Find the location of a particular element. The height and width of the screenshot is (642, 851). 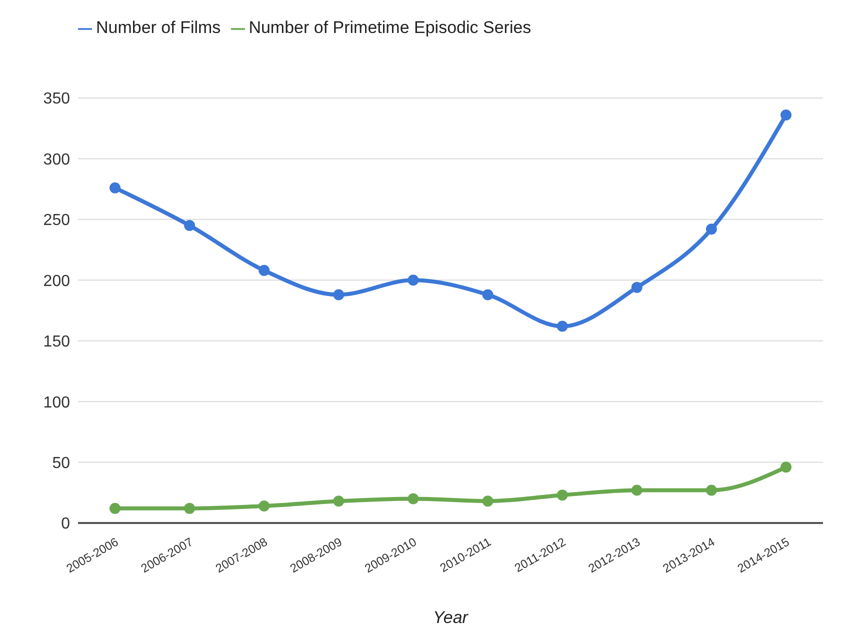

y-tick-label: 0 is located at coordinates (65, 524).